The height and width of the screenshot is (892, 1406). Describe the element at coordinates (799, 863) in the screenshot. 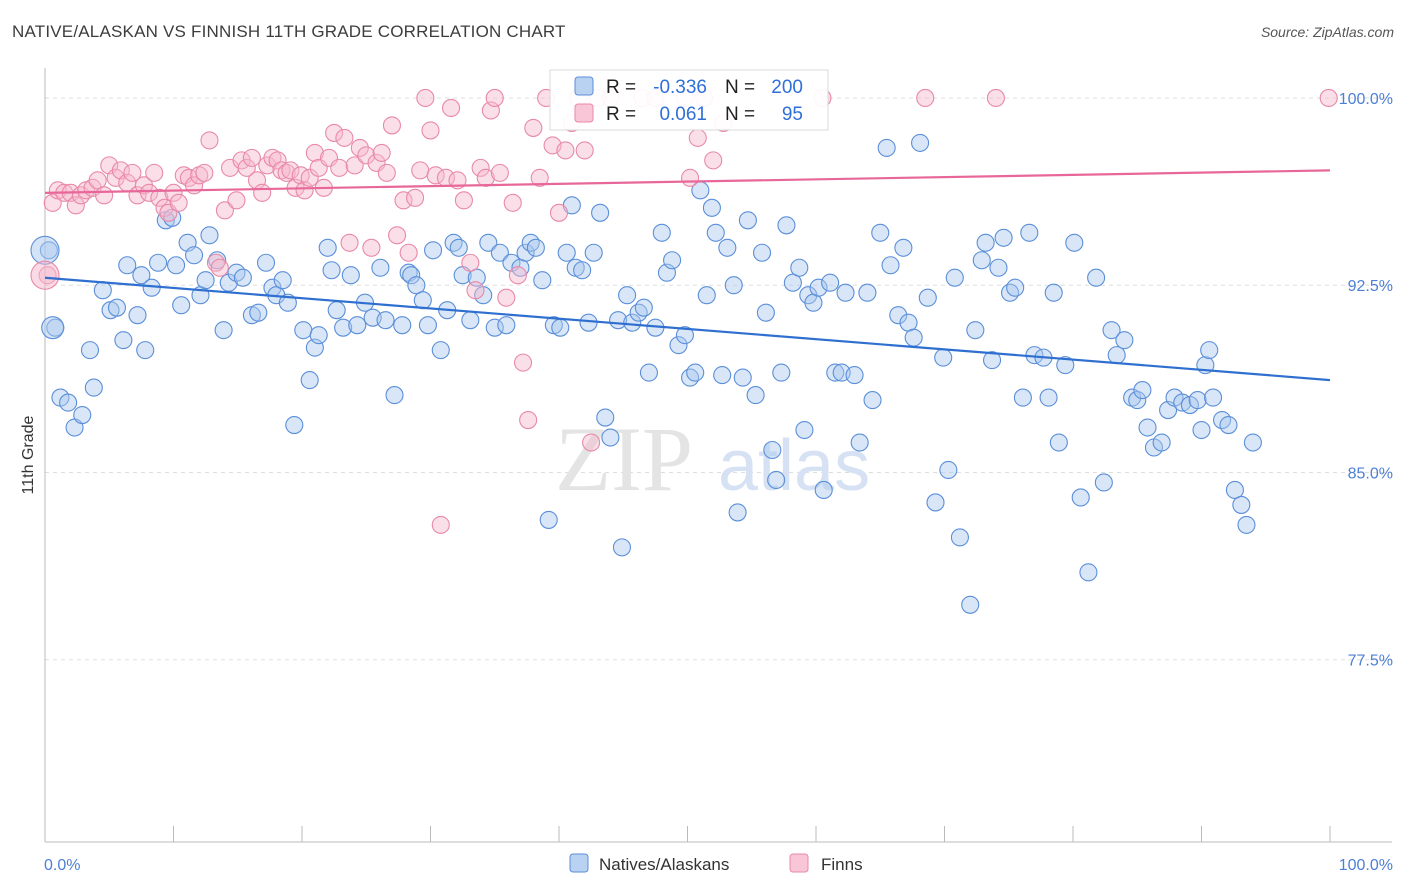

I see `legend-finns-icon` at that location.